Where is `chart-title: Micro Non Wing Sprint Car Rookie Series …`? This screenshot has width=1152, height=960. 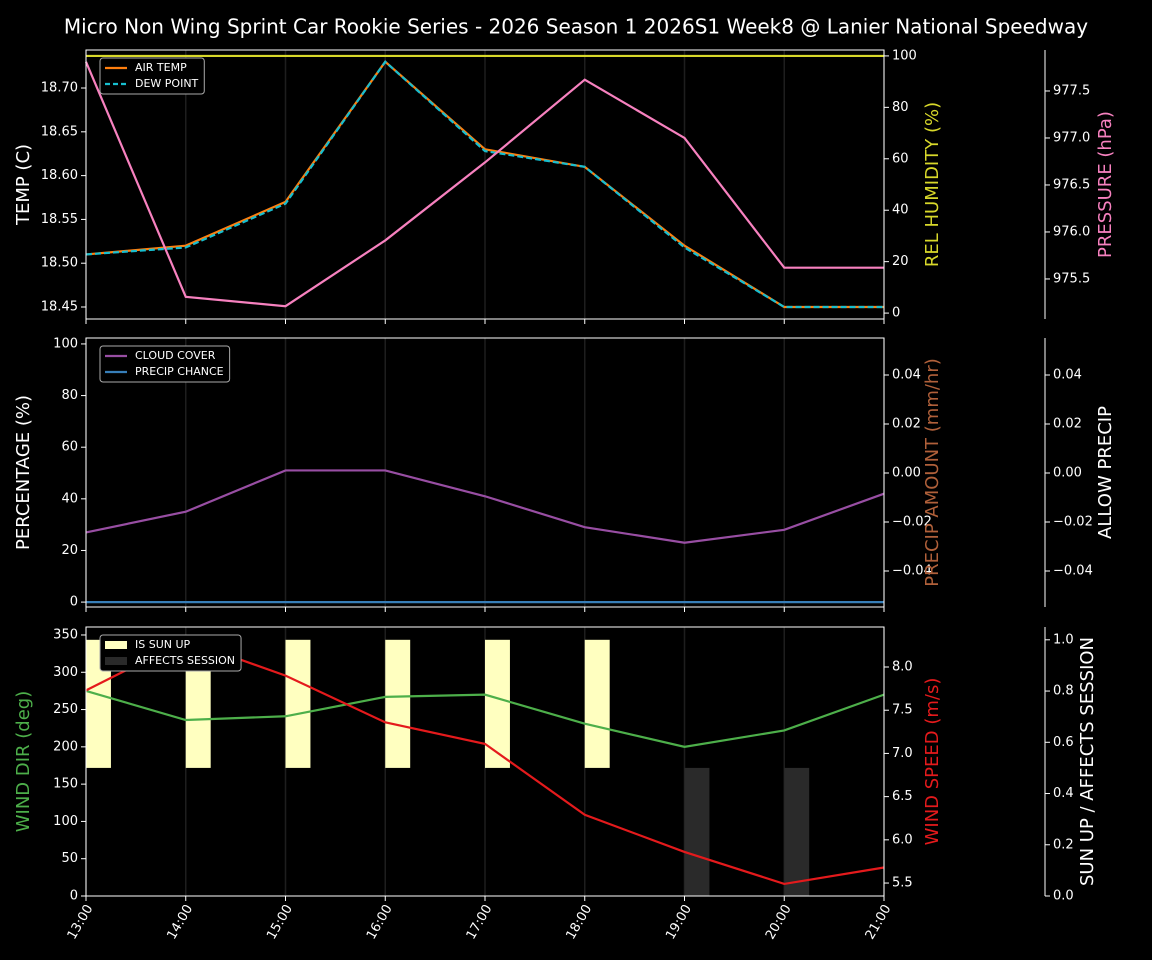 chart-title: Micro Non Wing Sprint Car Rookie Series … is located at coordinates (576, 27).